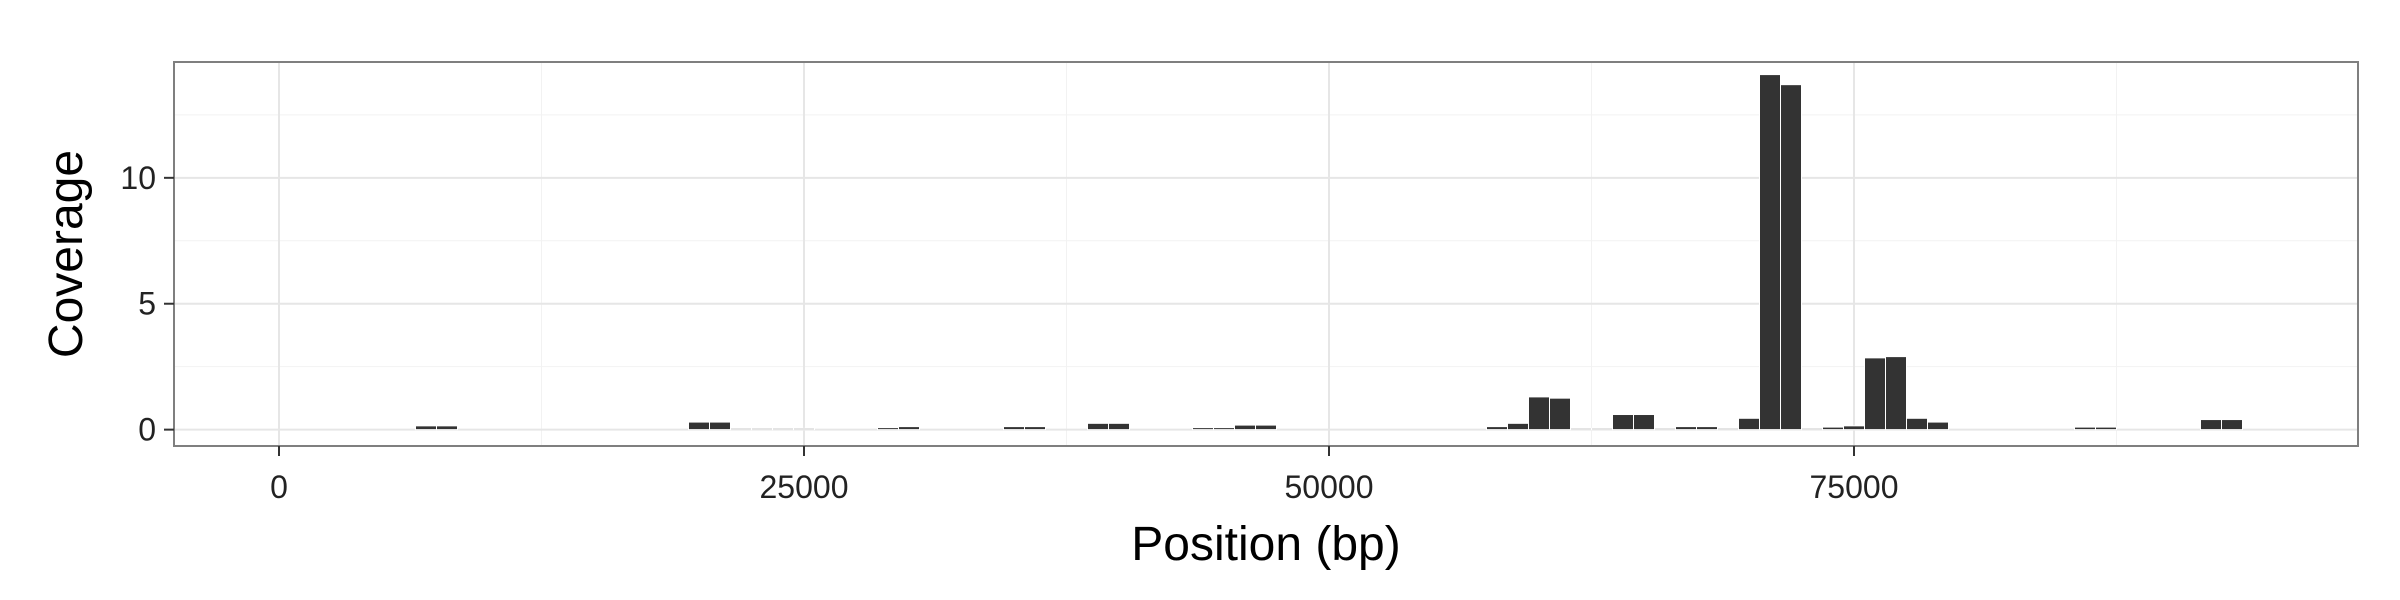  I want to click on x-axis: 0 25000 50000 75000, so click(1084, 475).